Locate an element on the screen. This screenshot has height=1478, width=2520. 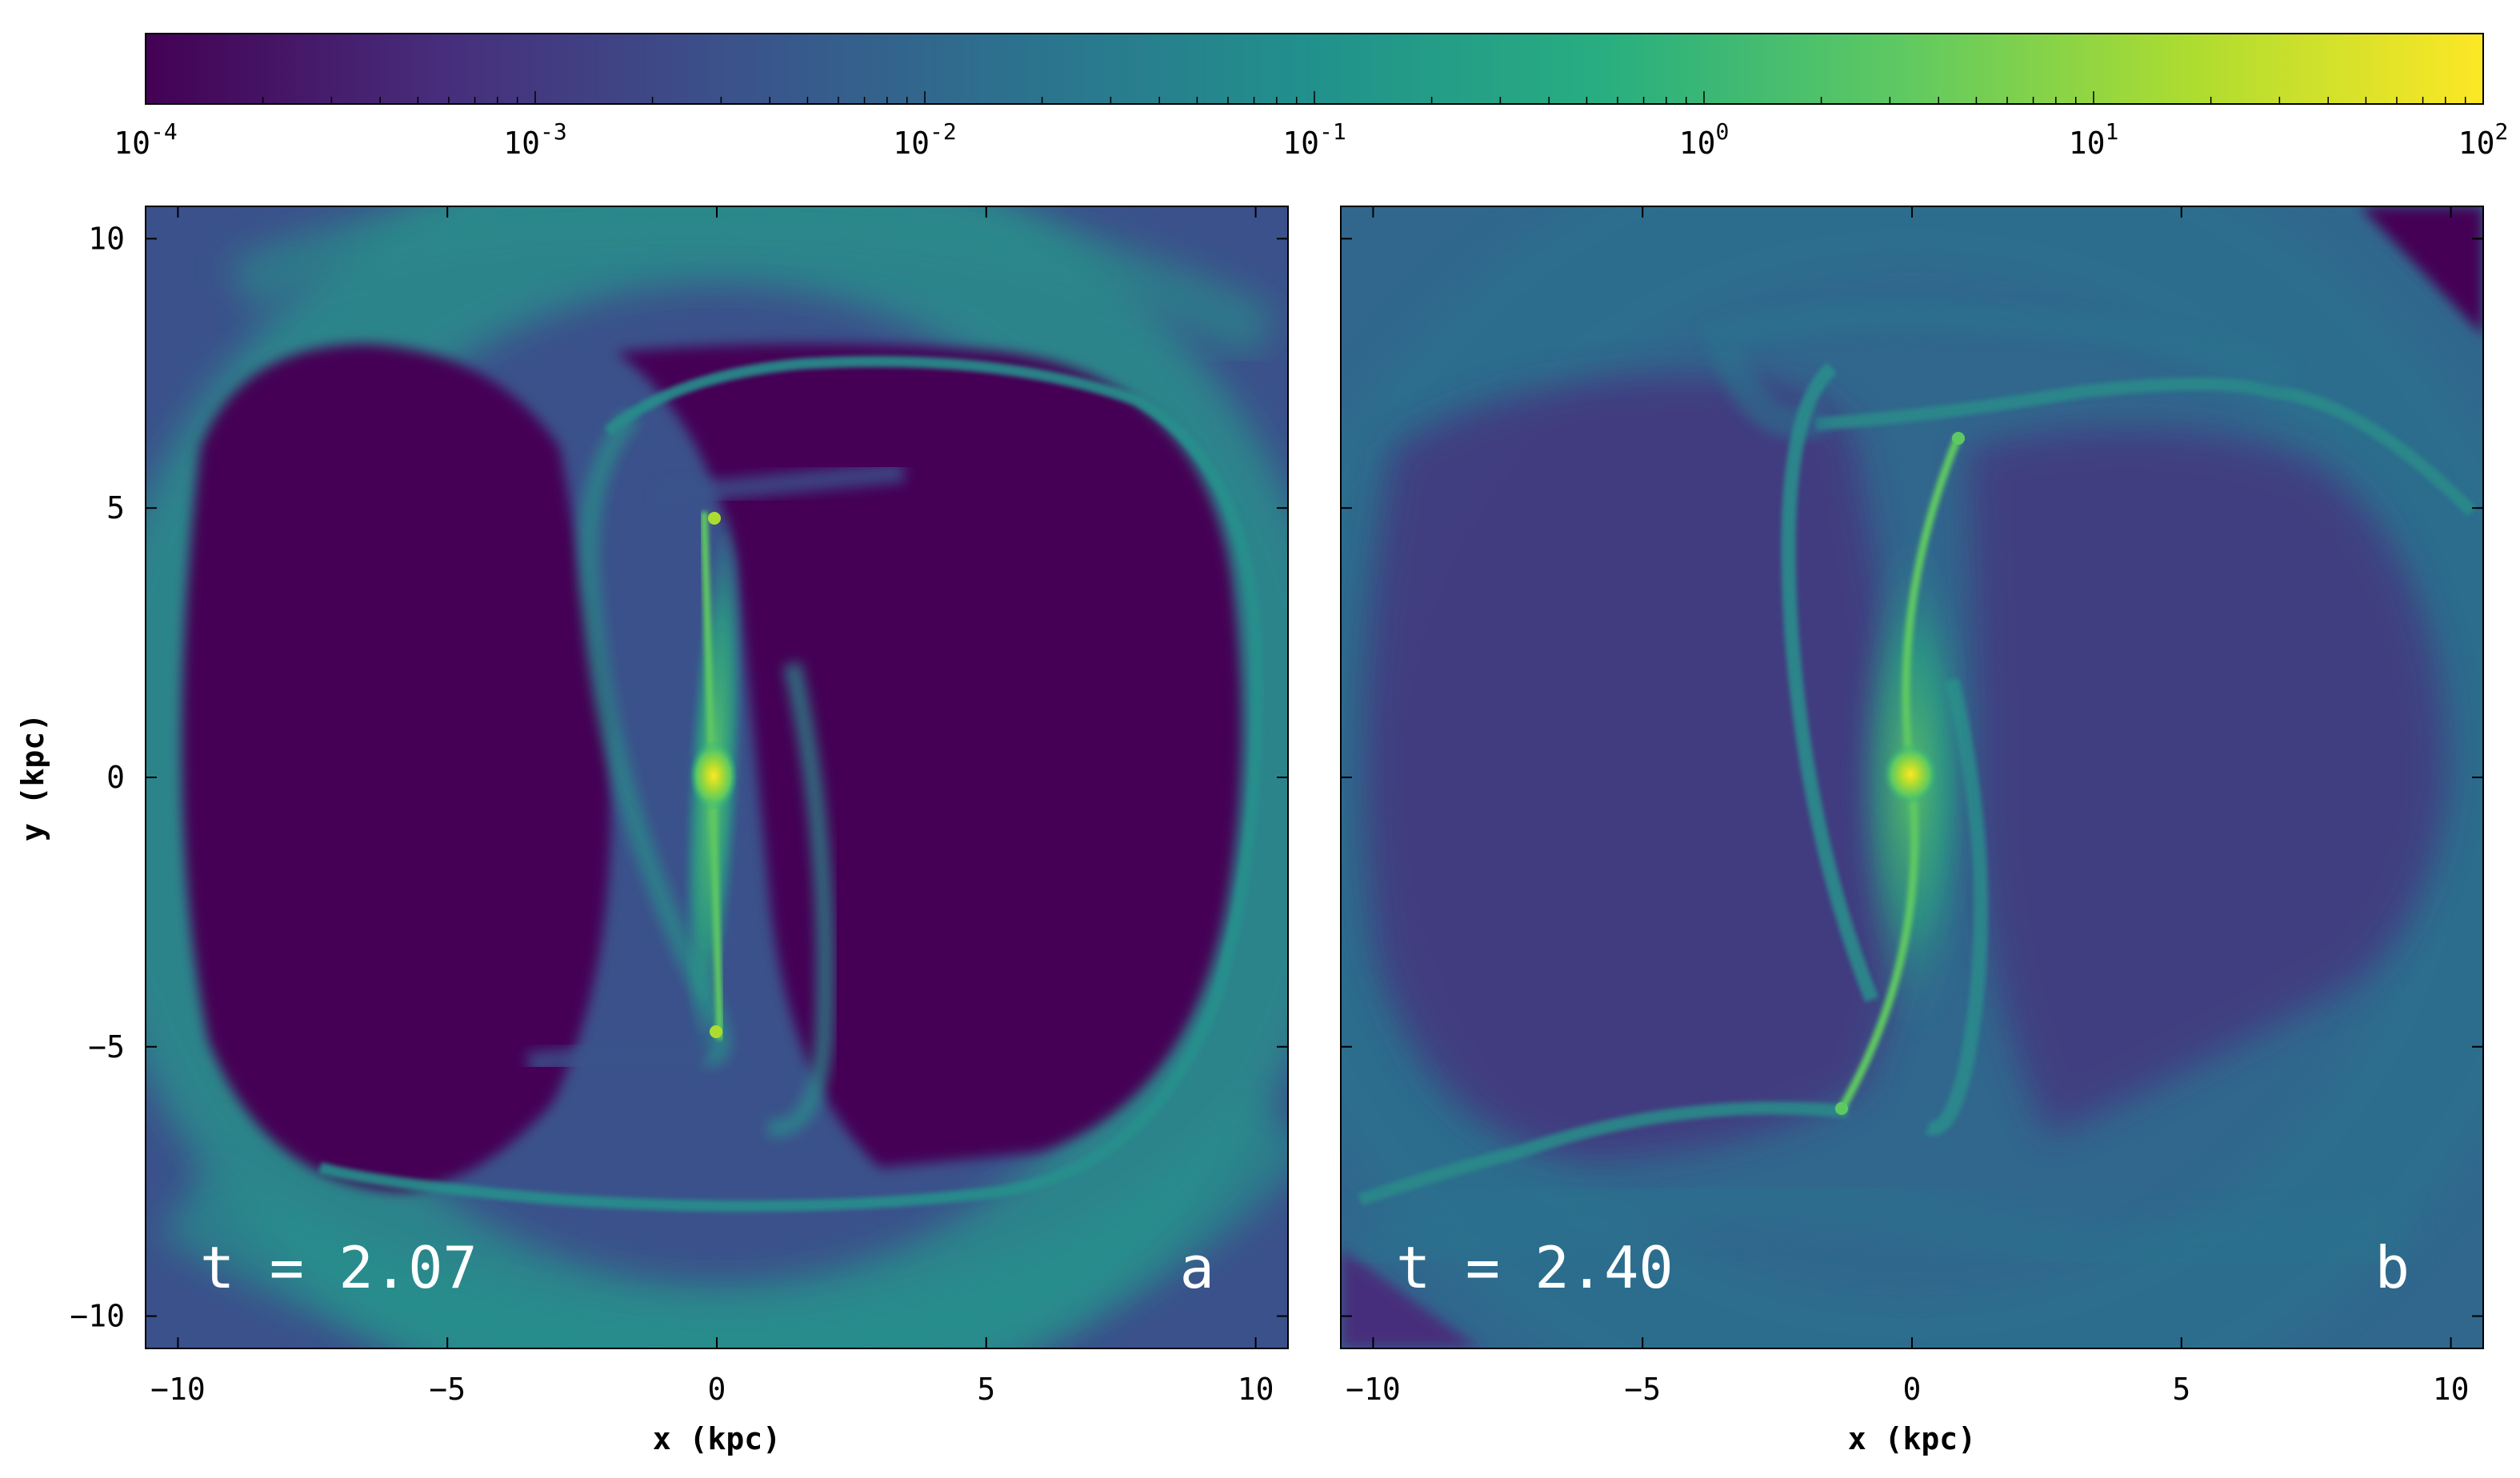
panel-a-time-label: t = 2.07 is located at coordinates (339, 1267).